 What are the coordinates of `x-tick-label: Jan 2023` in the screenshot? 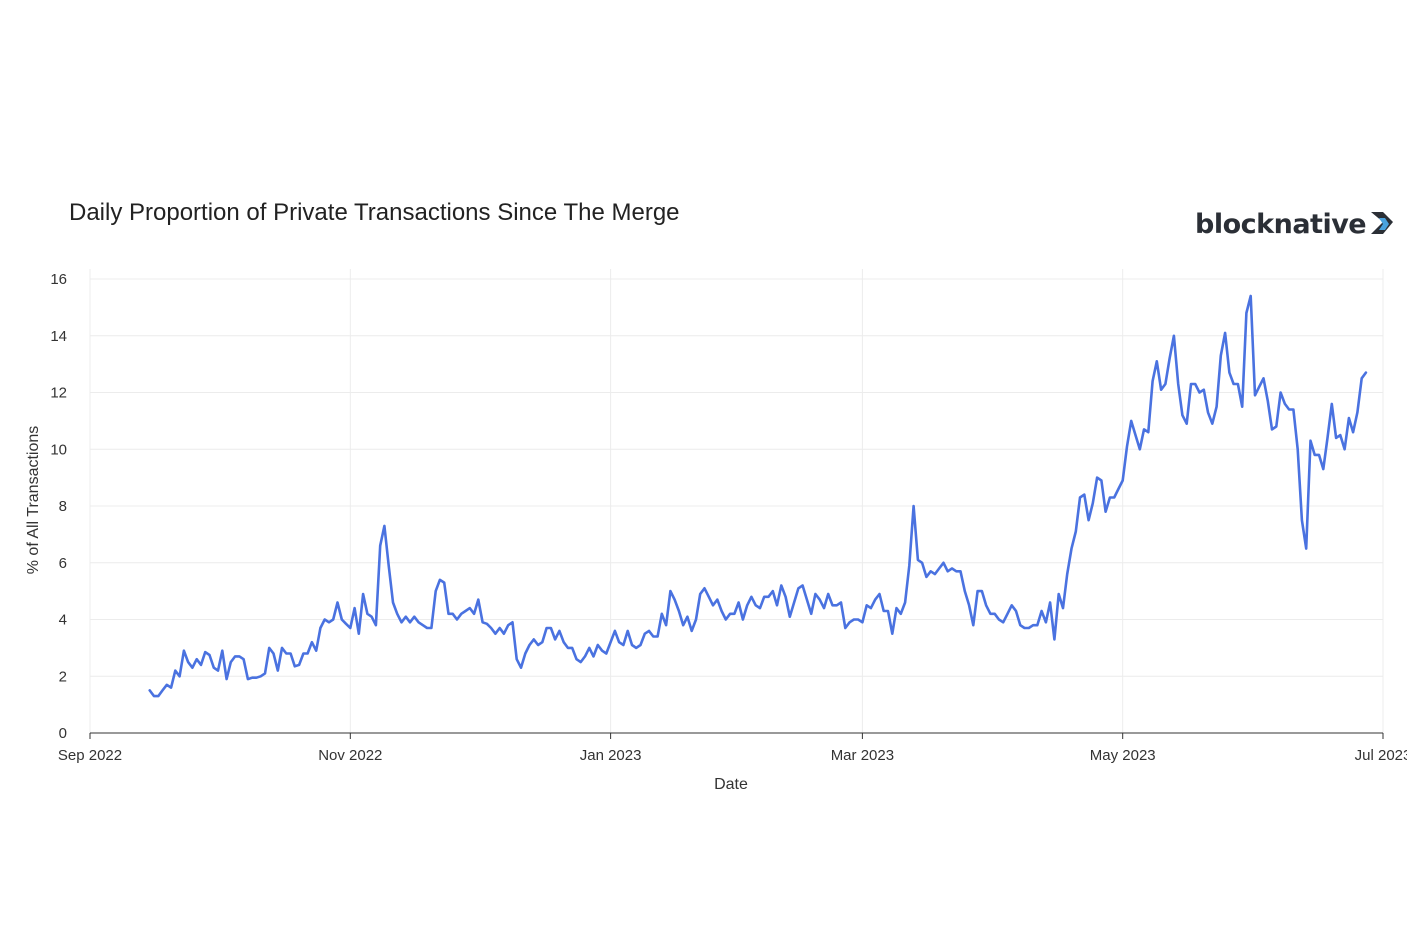 It's located at (611, 755).